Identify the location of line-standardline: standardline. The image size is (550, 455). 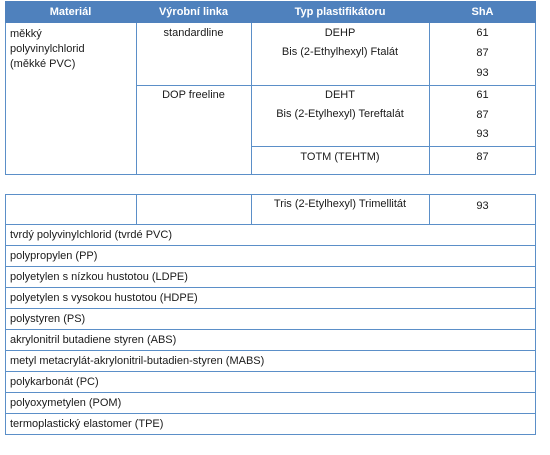
(193, 33).